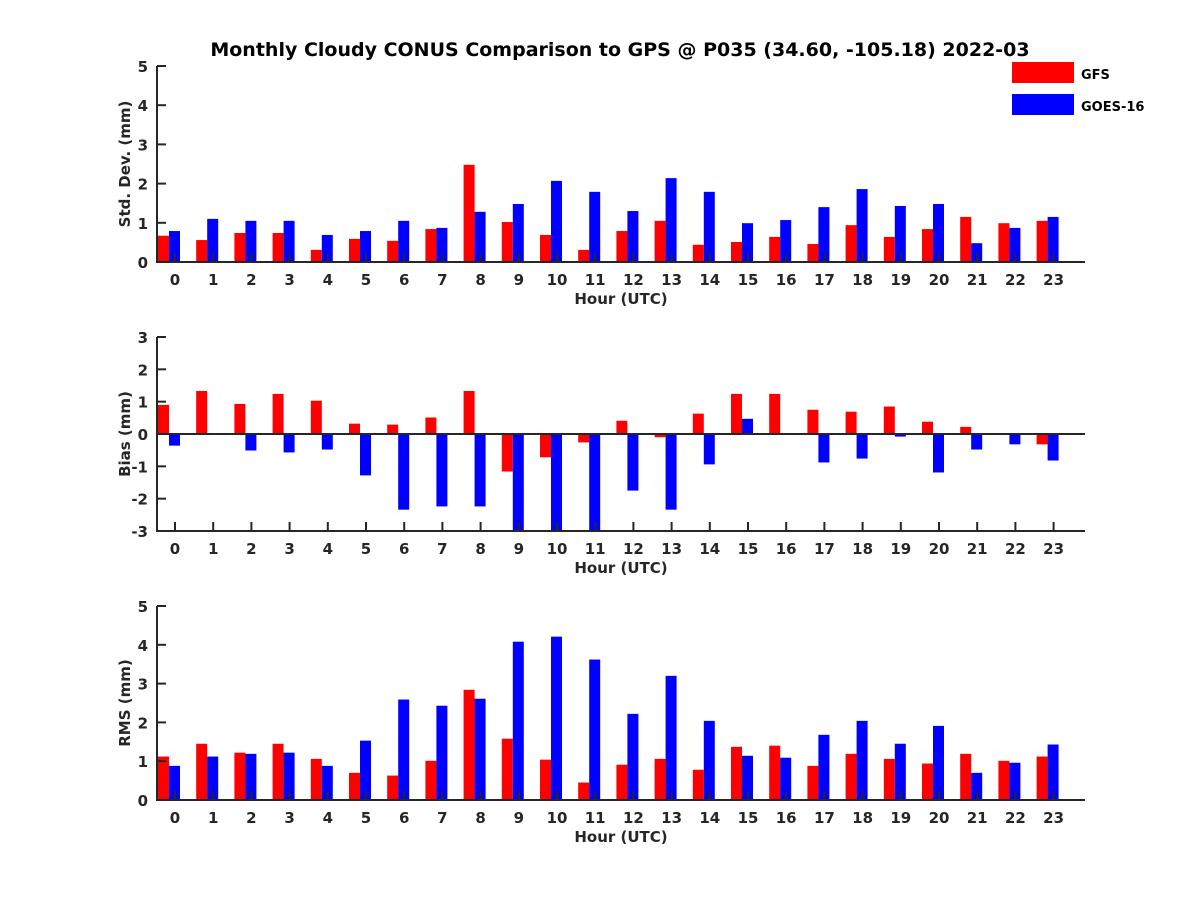 The image size is (1200, 900). What do you see at coordinates (143, 67) in the screenshot?
I see `y-tick-label: 5` at bounding box center [143, 67].